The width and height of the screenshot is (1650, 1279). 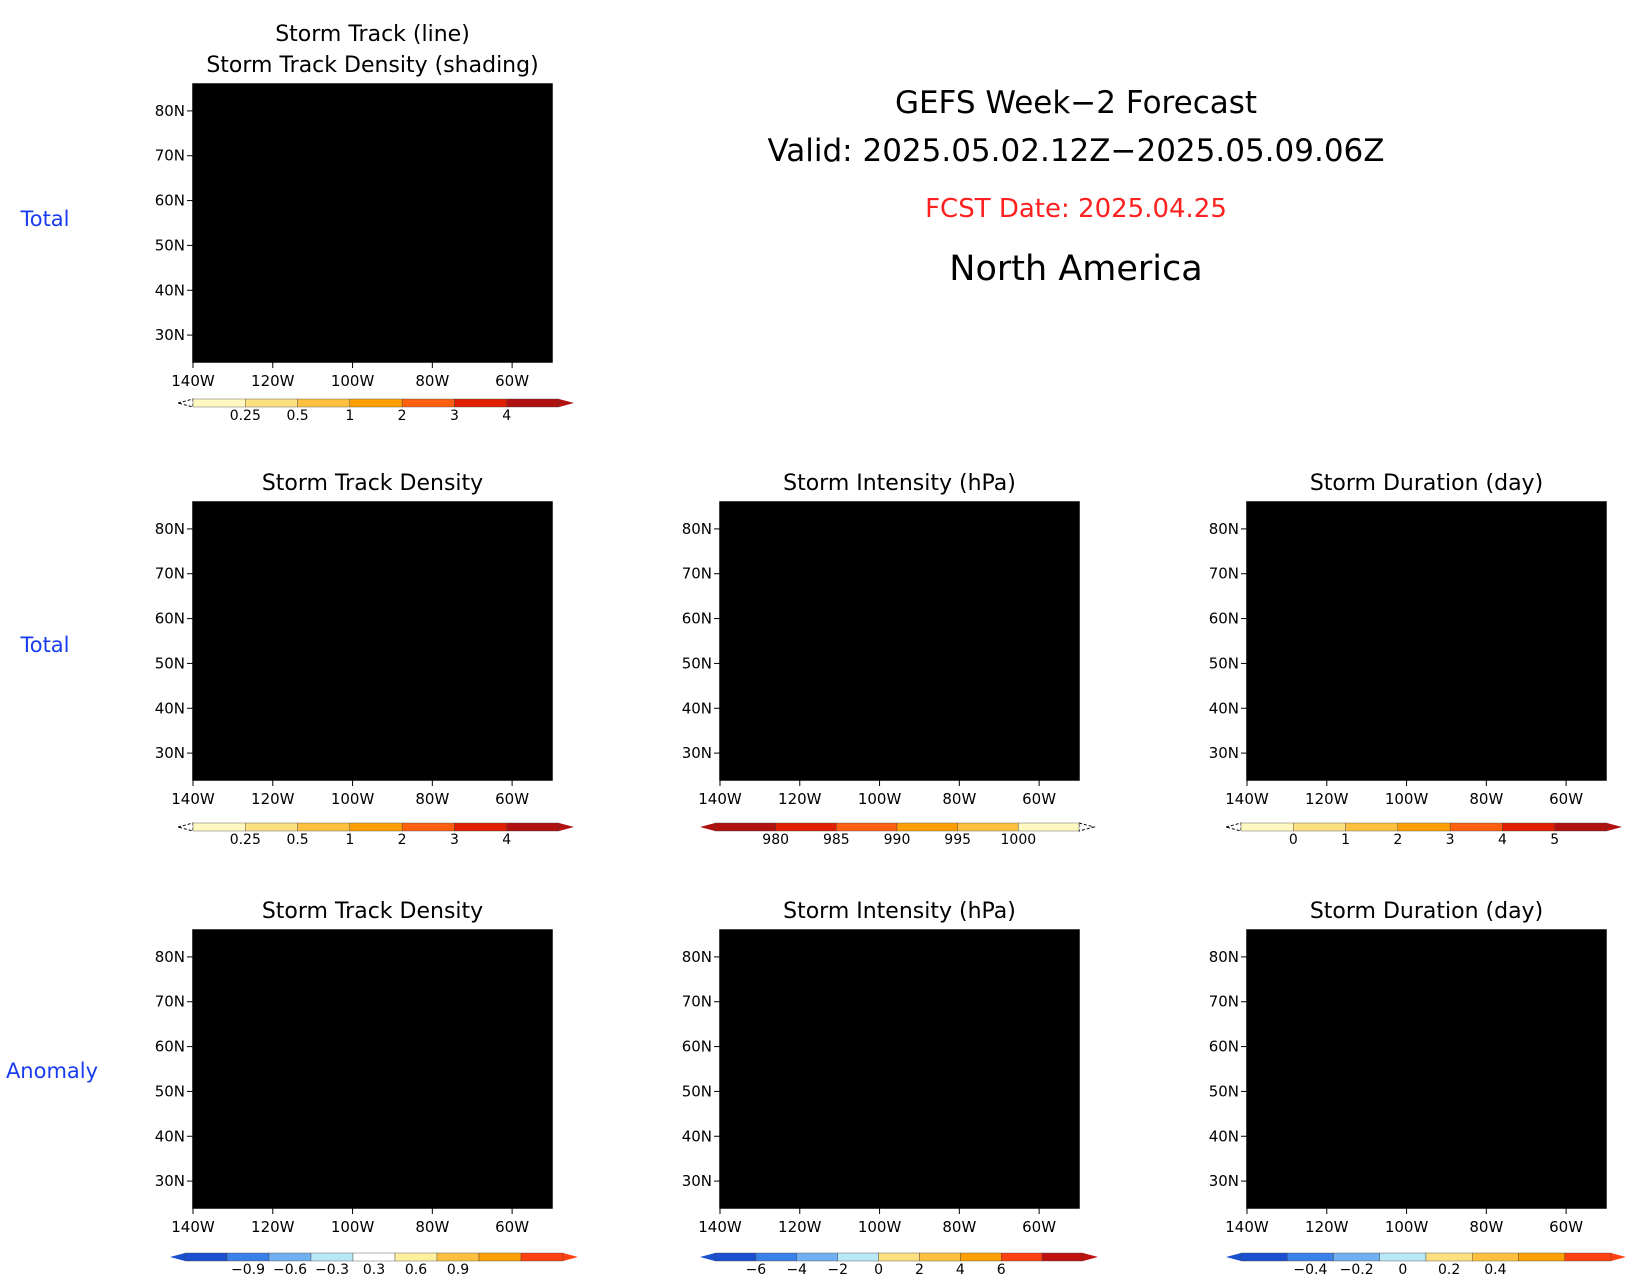 I want to click on colorbar-label: −6, so click(x=756, y=1268).